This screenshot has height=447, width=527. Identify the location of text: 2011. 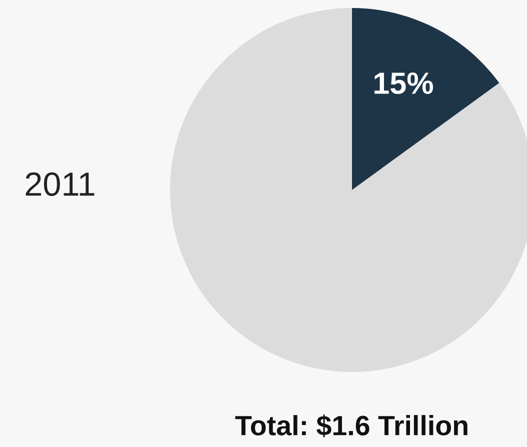
(60, 184).